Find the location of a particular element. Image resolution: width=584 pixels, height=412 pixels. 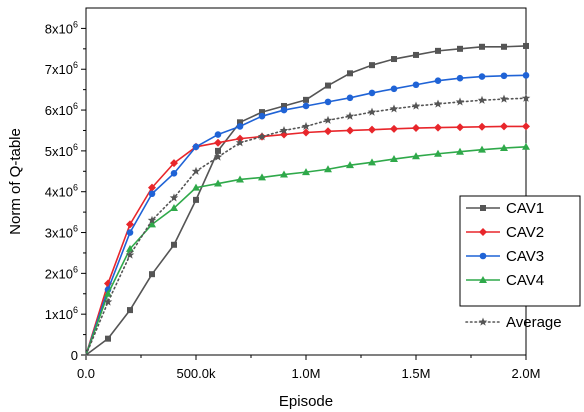

legend-box is located at coordinates (520, 251).